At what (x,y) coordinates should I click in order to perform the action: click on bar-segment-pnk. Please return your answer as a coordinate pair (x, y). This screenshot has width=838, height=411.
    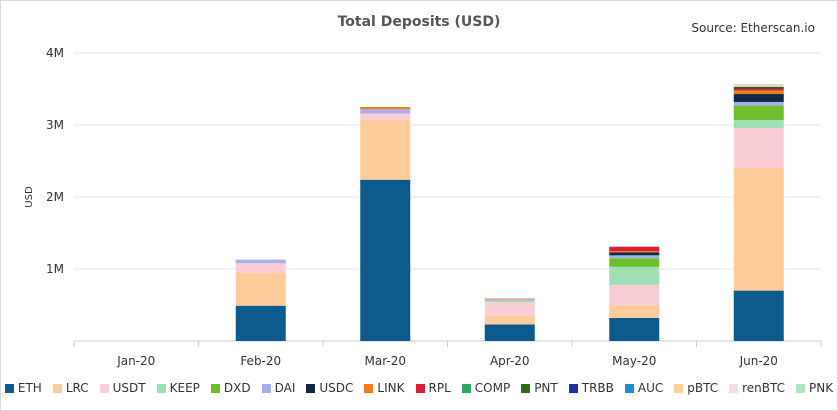
    Looking at the image, I should click on (758, 84).